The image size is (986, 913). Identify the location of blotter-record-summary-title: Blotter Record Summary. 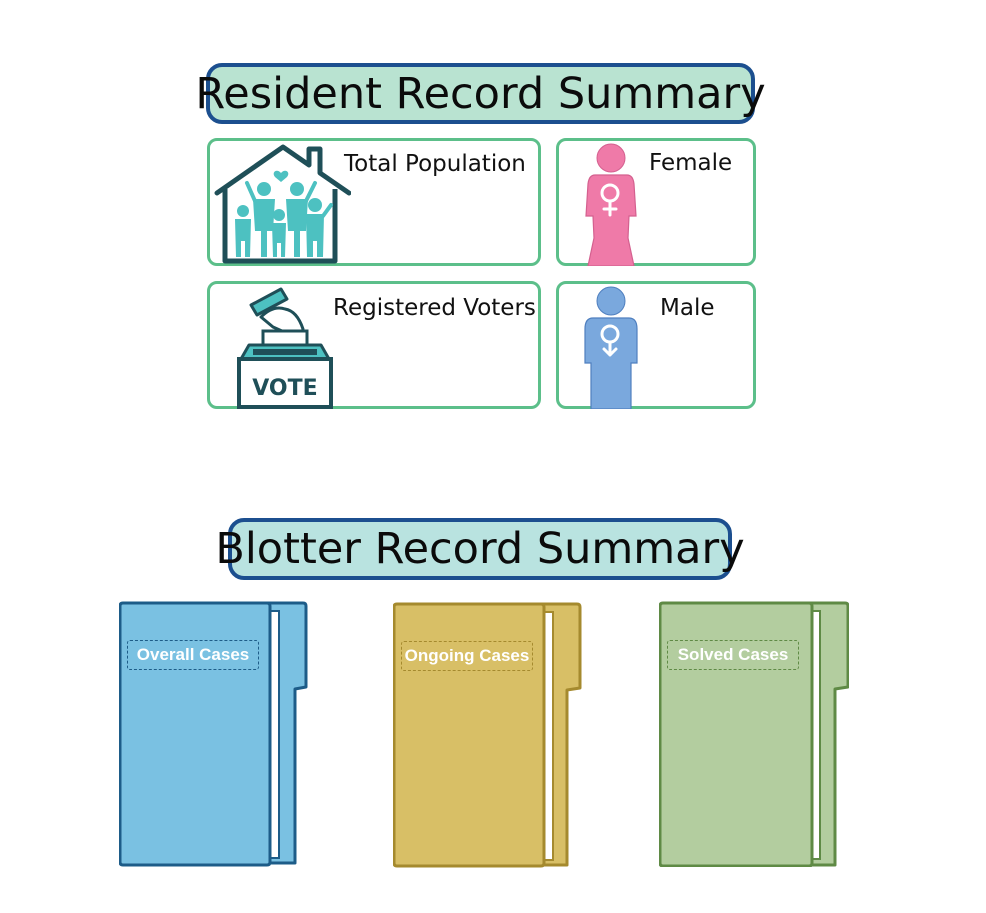
(480, 549).